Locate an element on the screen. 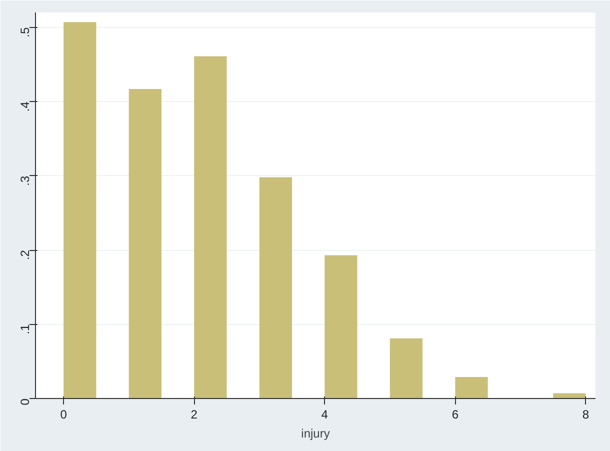  x-tick-label: 4 is located at coordinates (324, 415).